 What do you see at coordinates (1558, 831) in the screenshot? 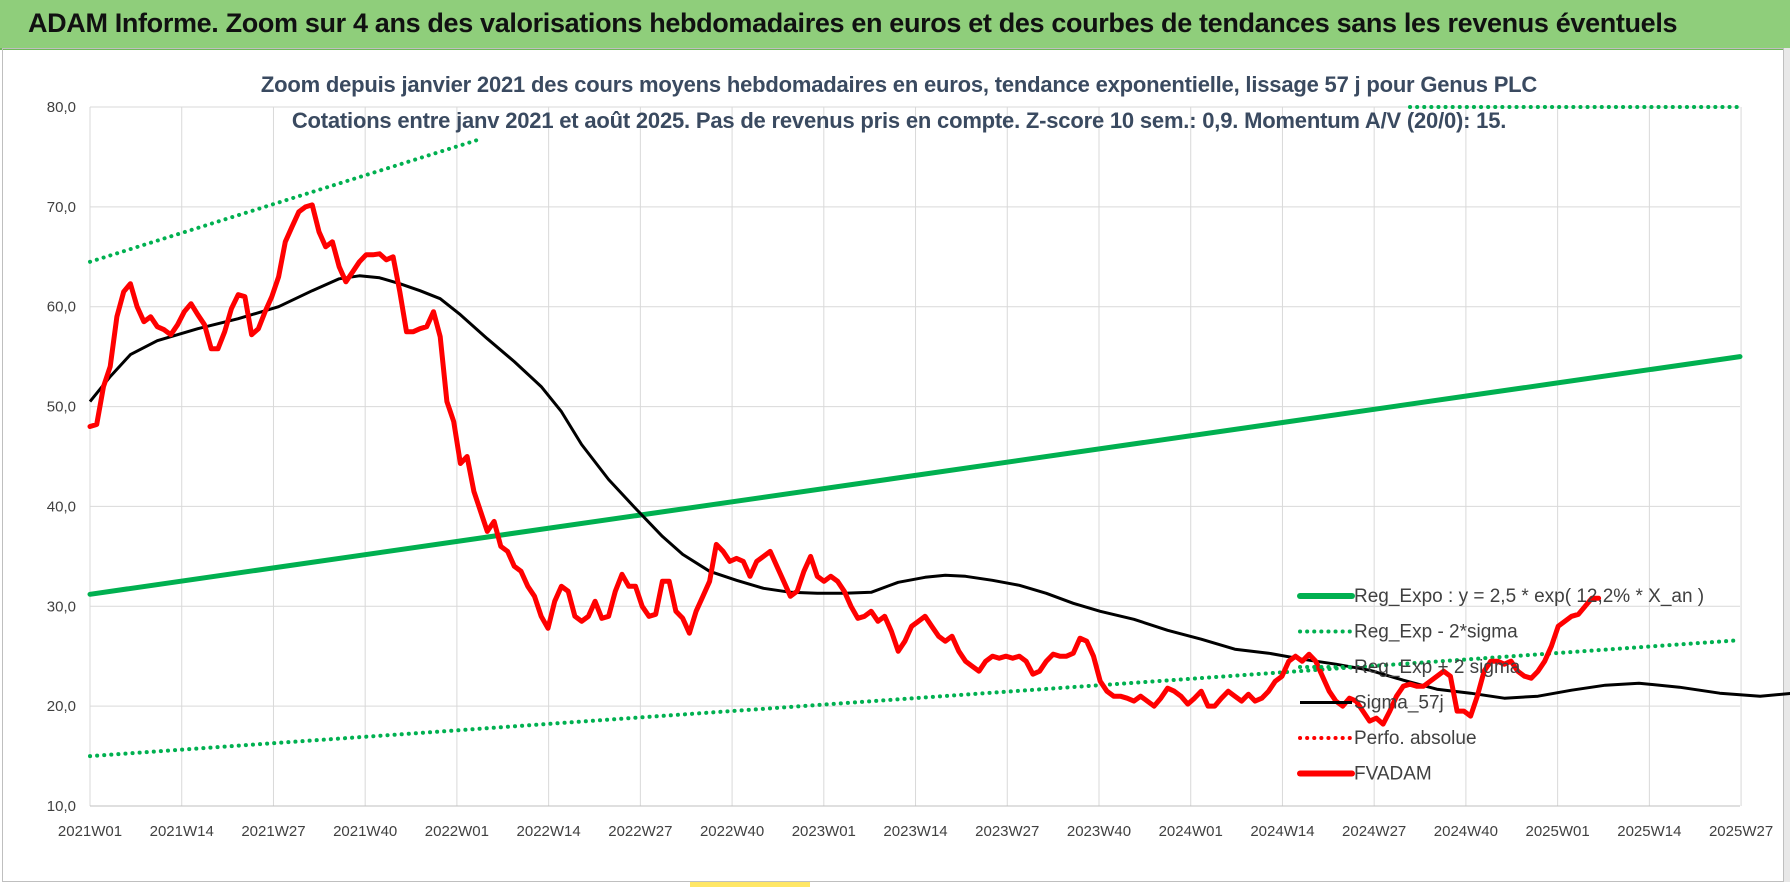
I see `x-tick-label: 2025W01` at bounding box center [1558, 831].